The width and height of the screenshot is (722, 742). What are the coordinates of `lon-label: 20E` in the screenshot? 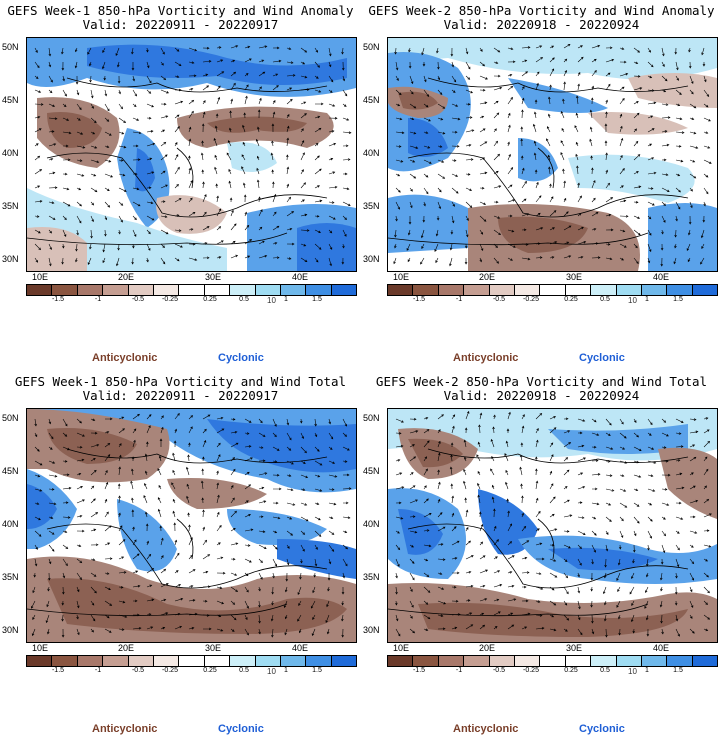 It's located at (487, 648).